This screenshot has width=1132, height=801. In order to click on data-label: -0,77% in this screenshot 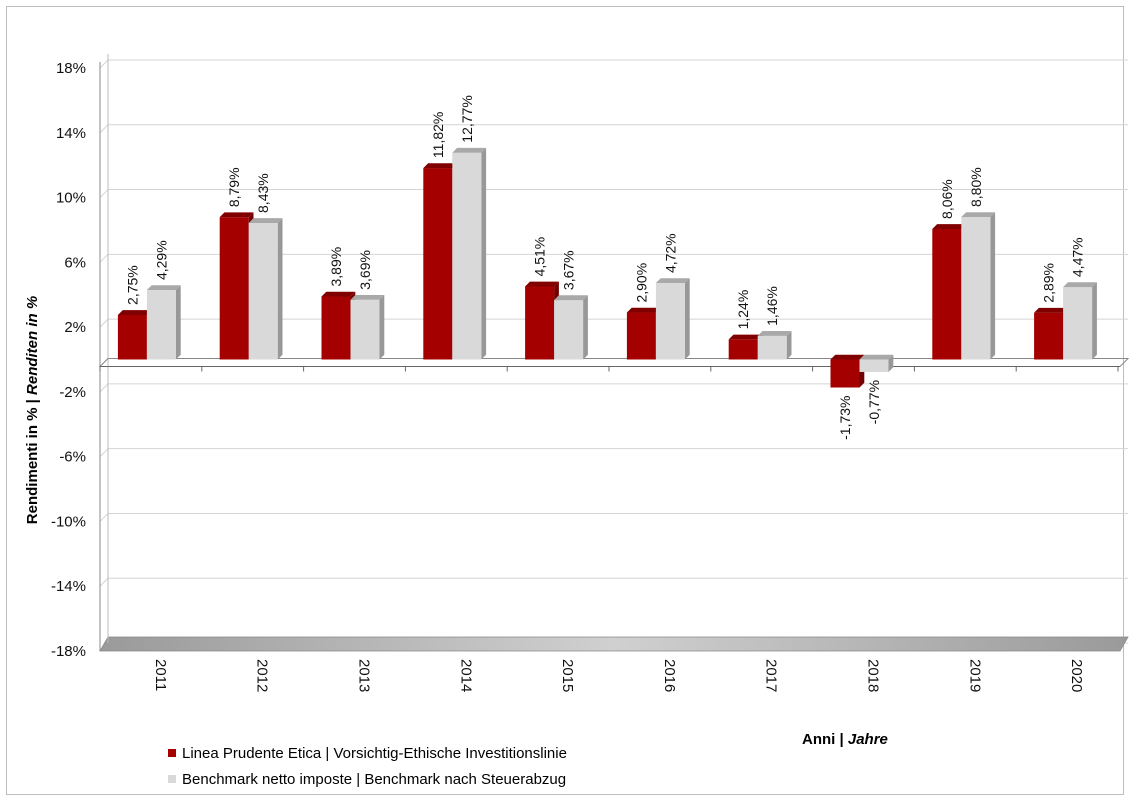, I will do `click(874, 402)`.